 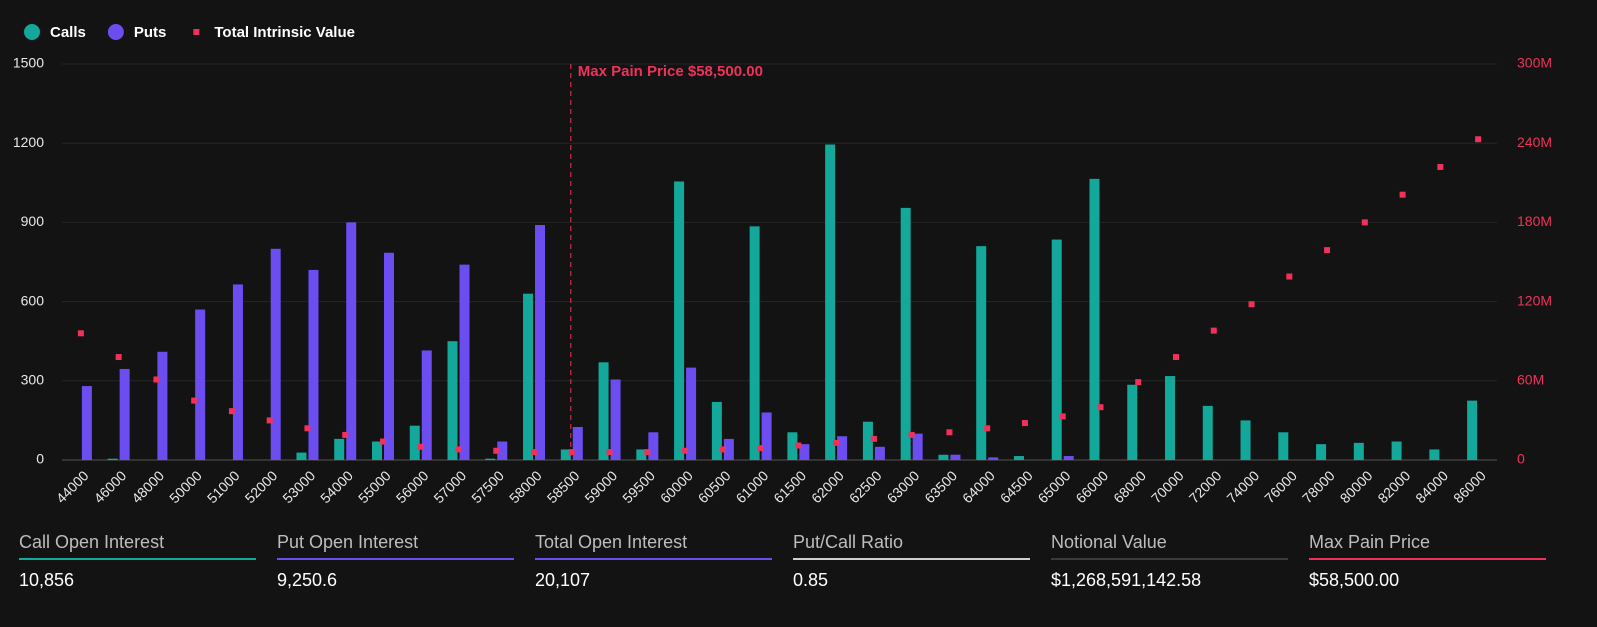 I want to click on stat: Total Open Interest 20,107, so click(x=653, y=561).